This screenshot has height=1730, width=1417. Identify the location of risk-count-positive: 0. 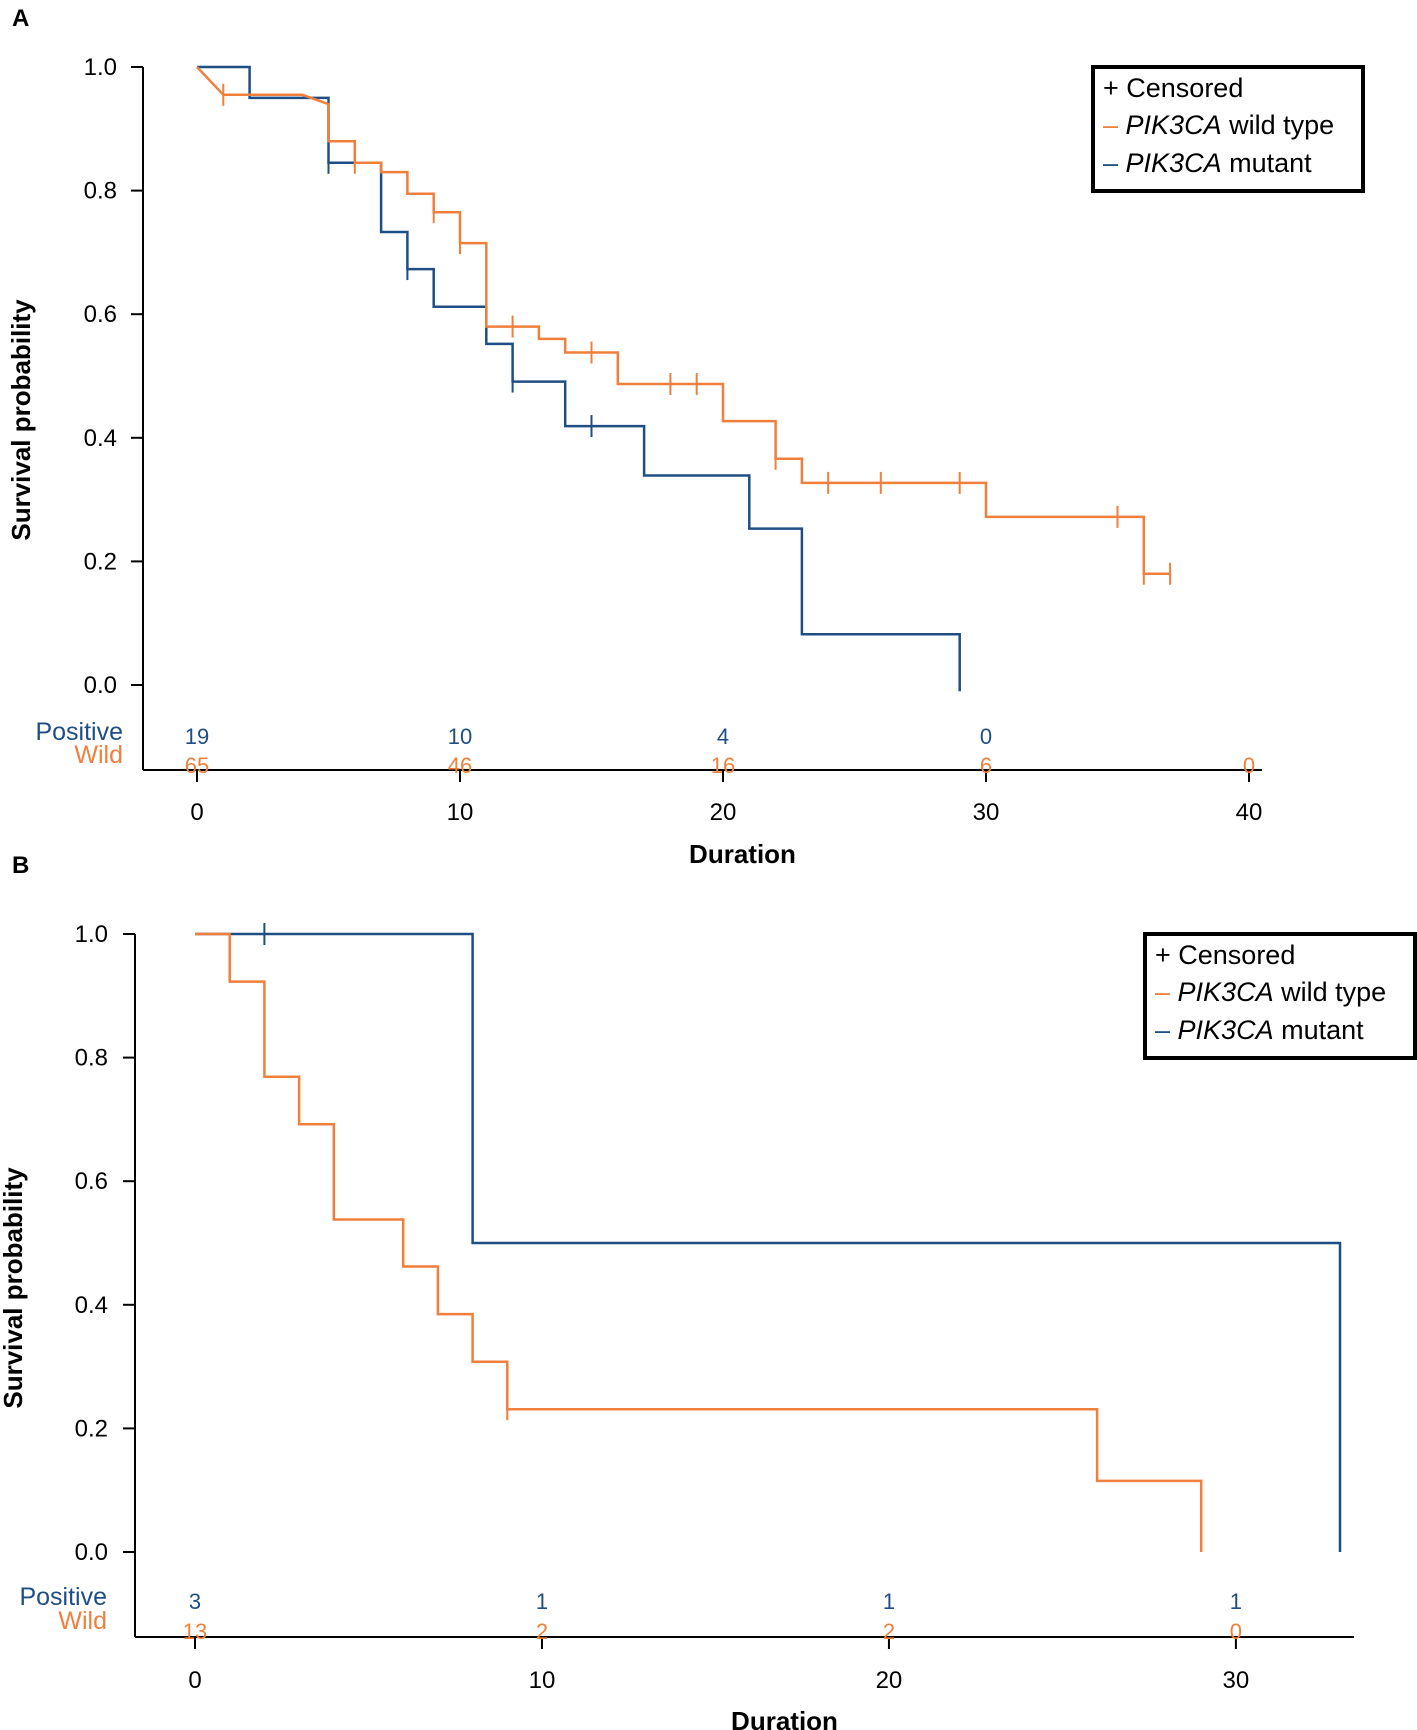
(986, 736).